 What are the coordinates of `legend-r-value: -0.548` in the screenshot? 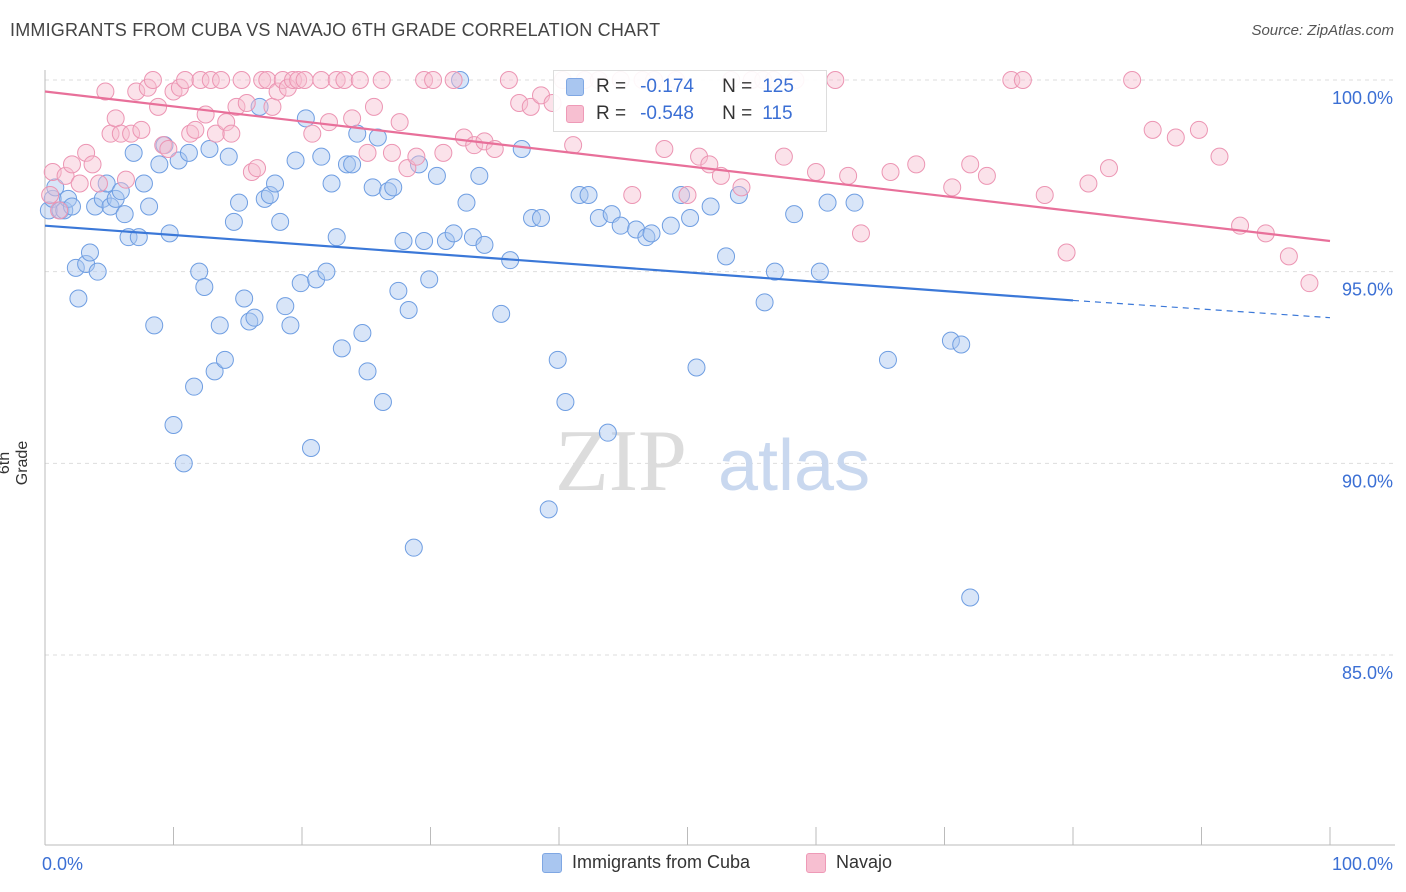 It's located at (667, 113).